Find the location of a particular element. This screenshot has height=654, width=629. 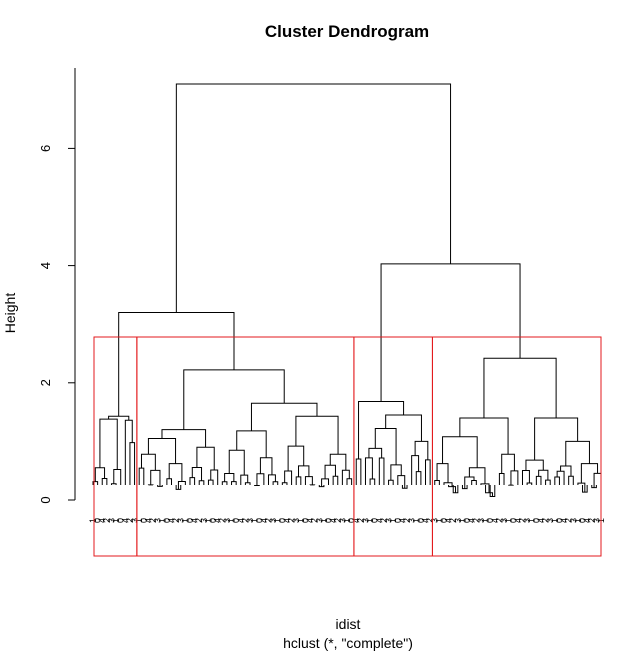

y-tick-label: 4 is located at coordinates (45, 265).